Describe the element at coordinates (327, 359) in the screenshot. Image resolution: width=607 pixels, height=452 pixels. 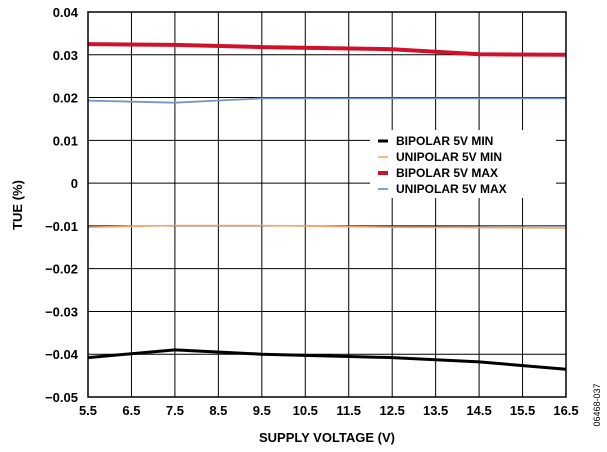
I see `series-line-bipolar-5v-min` at that location.